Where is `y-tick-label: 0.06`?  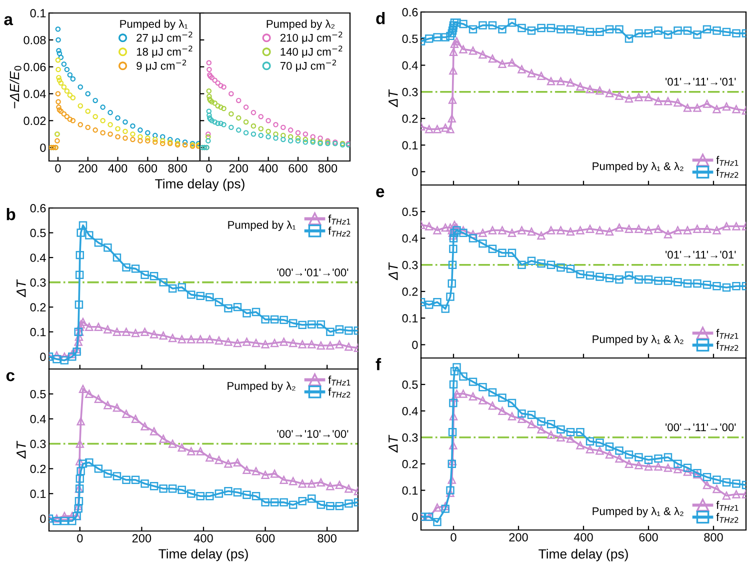 y-tick-label: 0.06 is located at coordinates (35, 67).